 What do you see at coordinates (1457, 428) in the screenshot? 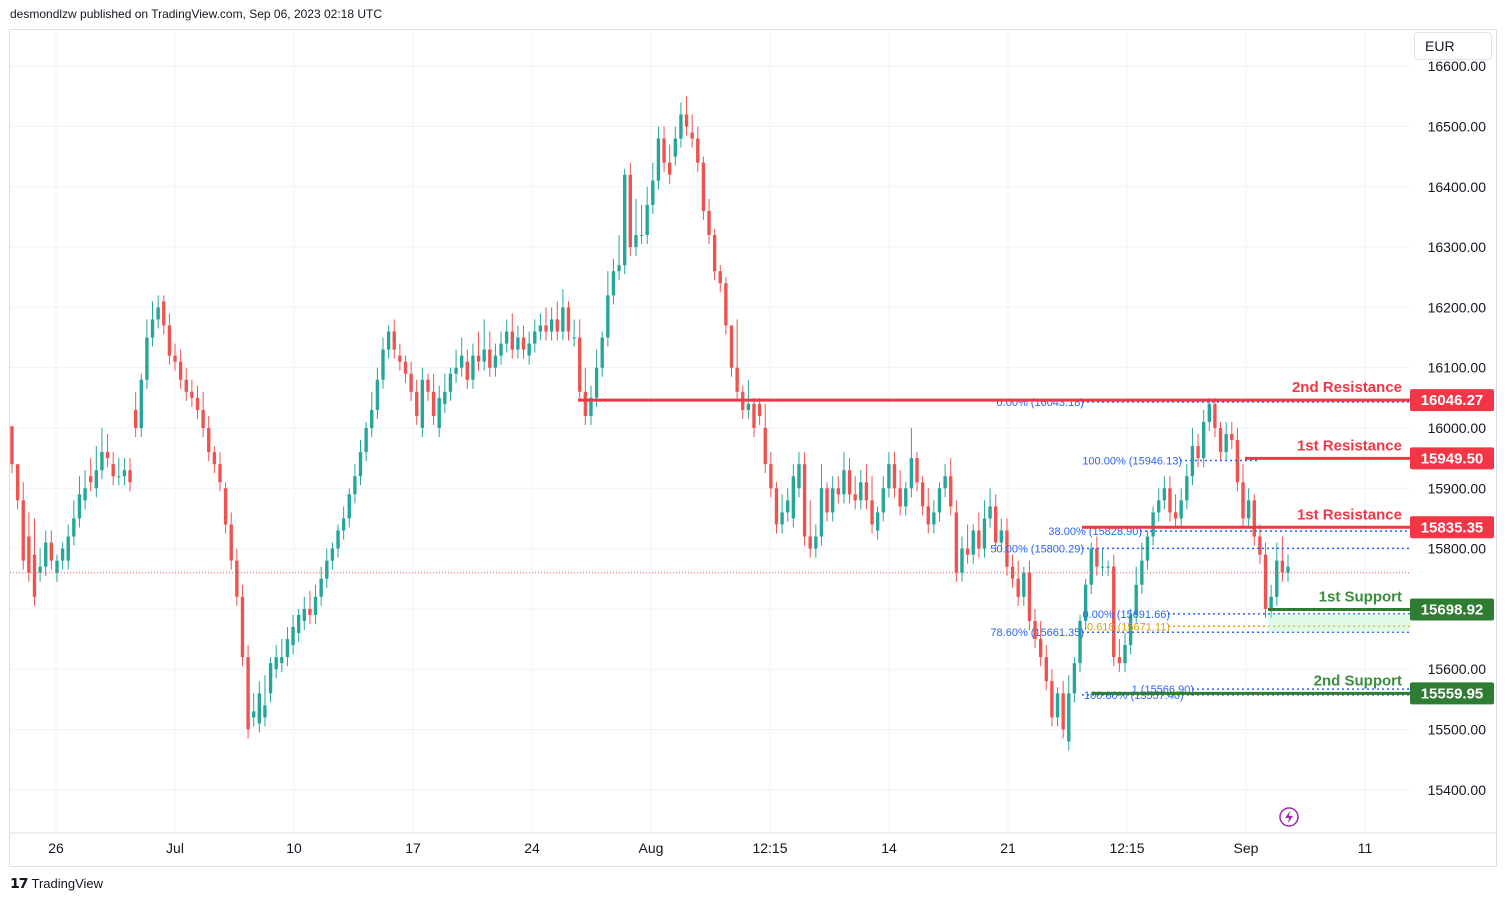
I see `price-tick-label: 16000.00` at bounding box center [1457, 428].